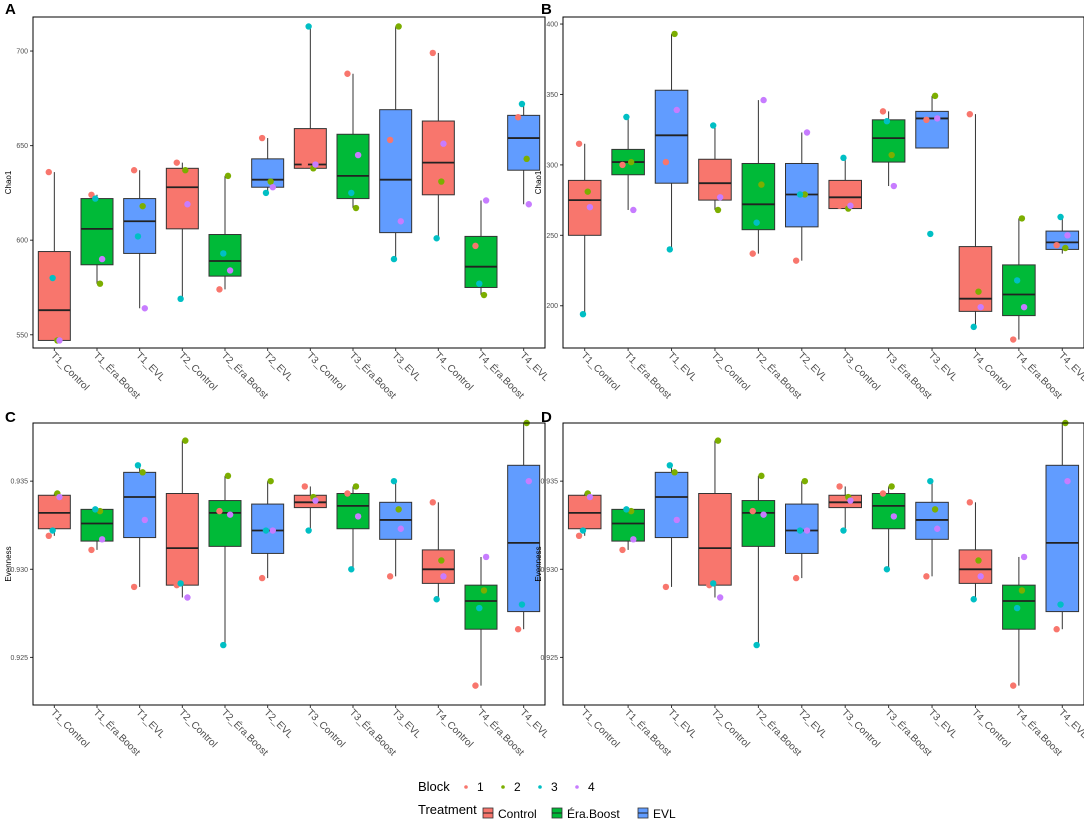  I want to click on x-tick-label: T4_Control, so click(453, 371).